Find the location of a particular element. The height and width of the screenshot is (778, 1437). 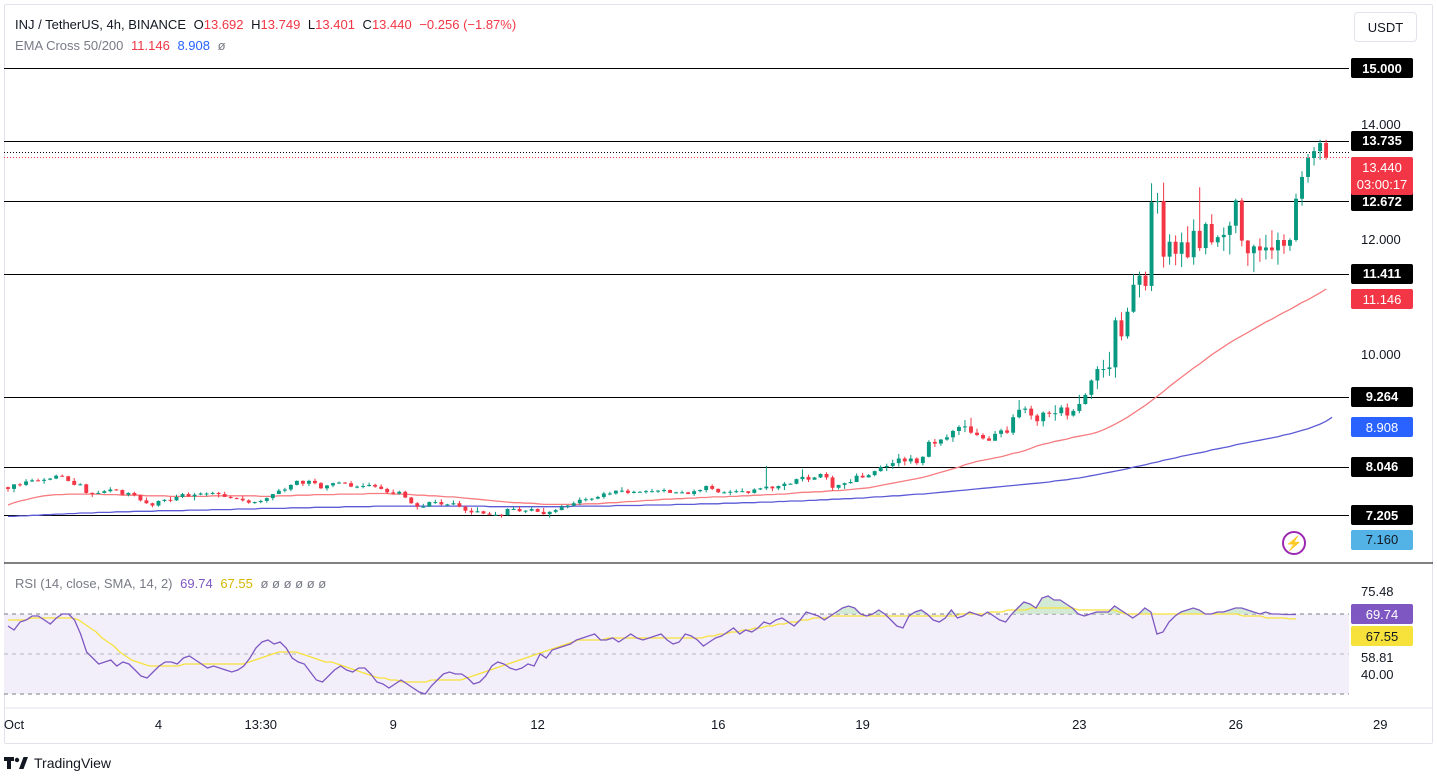

tradingview-brand: TradingView is located at coordinates (57, 763).